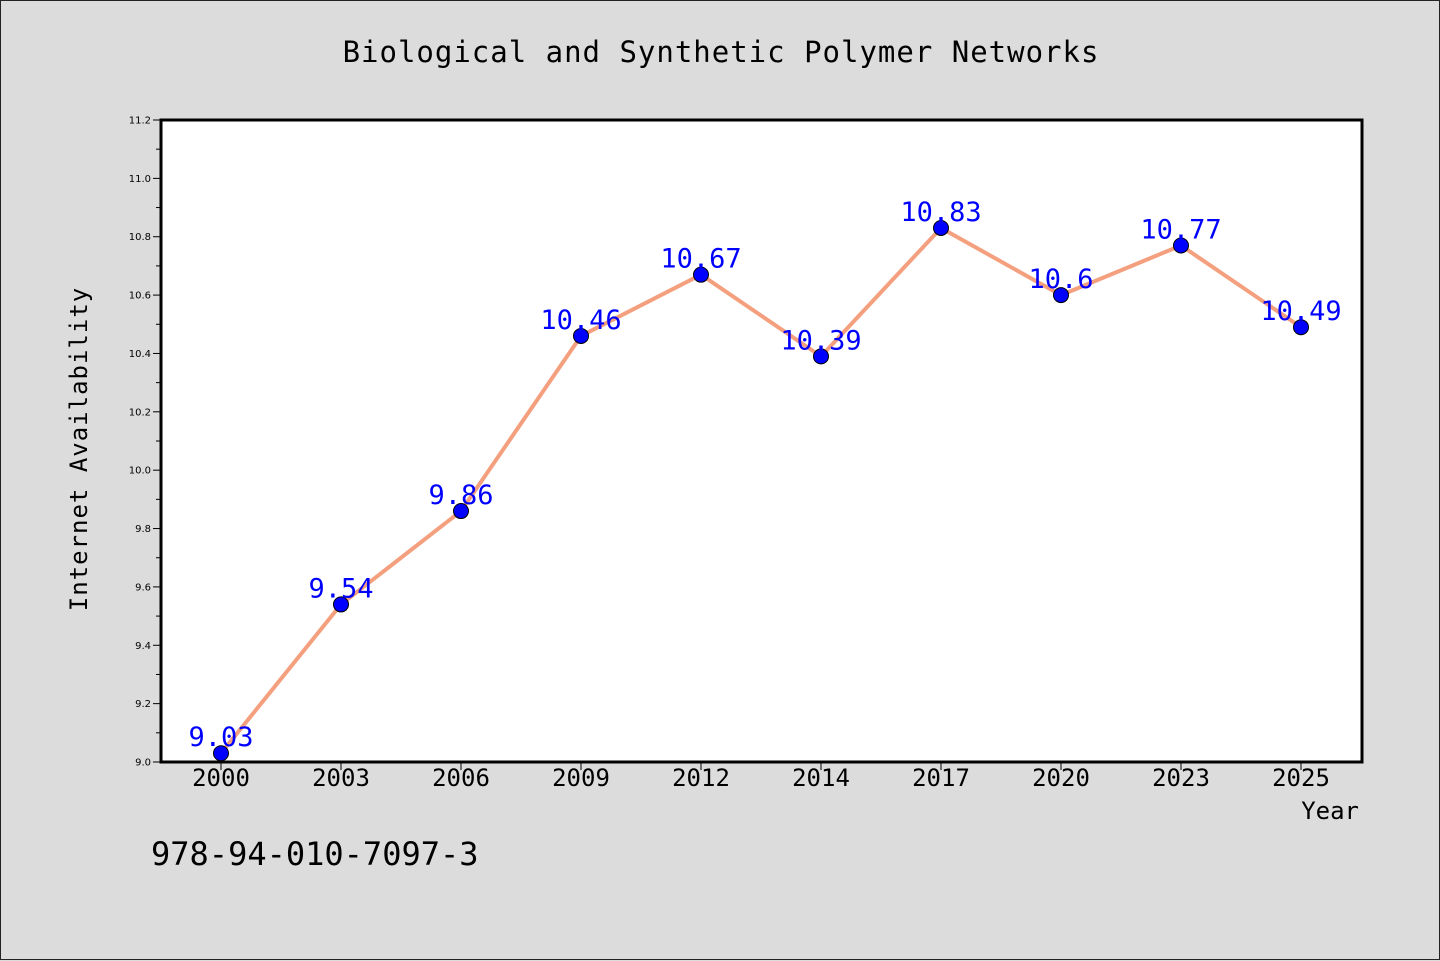 The width and height of the screenshot is (1440, 961). I want to click on x-tick-label: 2000, so click(221, 778).